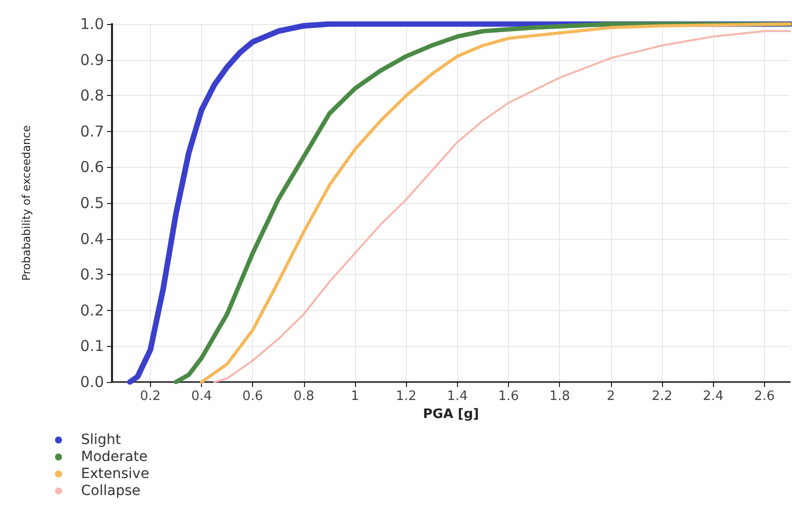 The width and height of the screenshot is (792, 508). Describe the element at coordinates (92, 24) in the screenshot. I see `y-tick-label: 1.0` at that location.